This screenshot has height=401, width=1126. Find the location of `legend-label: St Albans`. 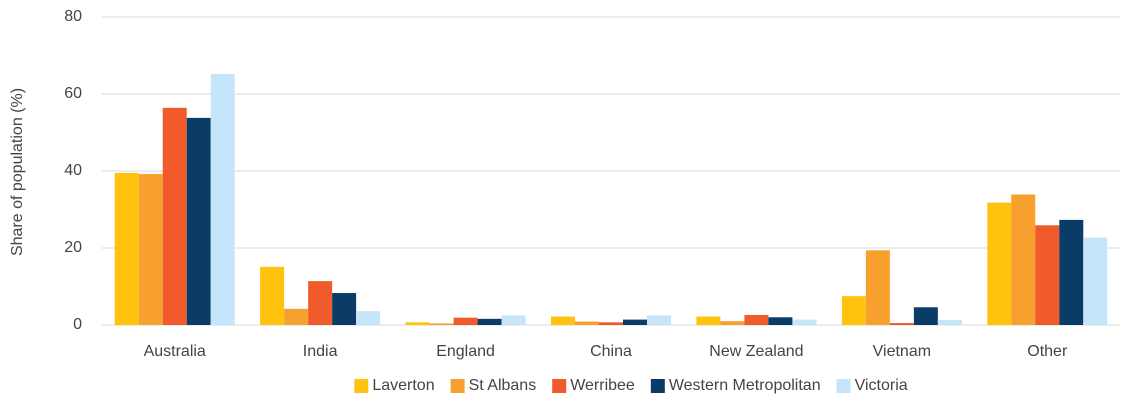

legend-label: St Albans is located at coordinates (503, 385).